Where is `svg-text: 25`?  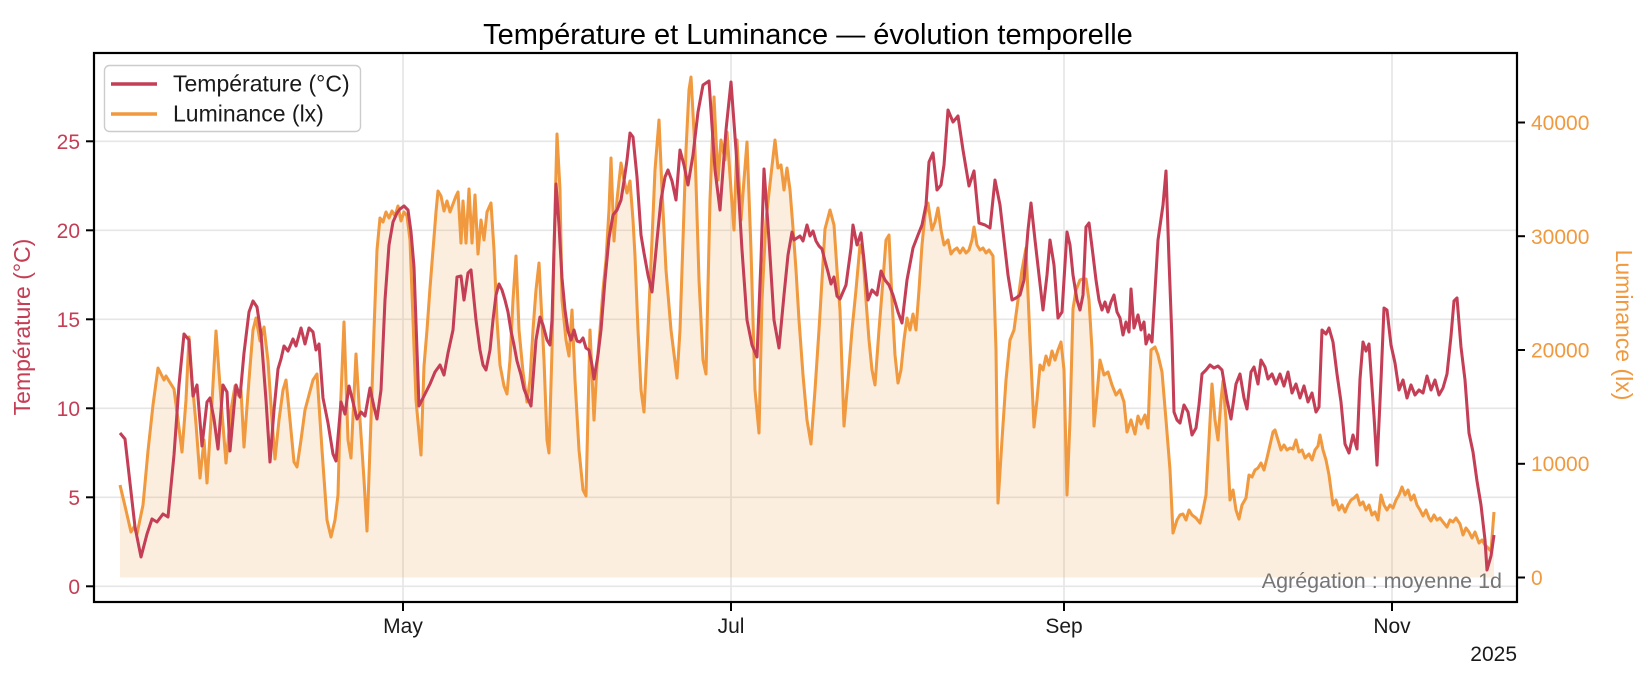
svg-text: 25 is located at coordinates (68, 142).